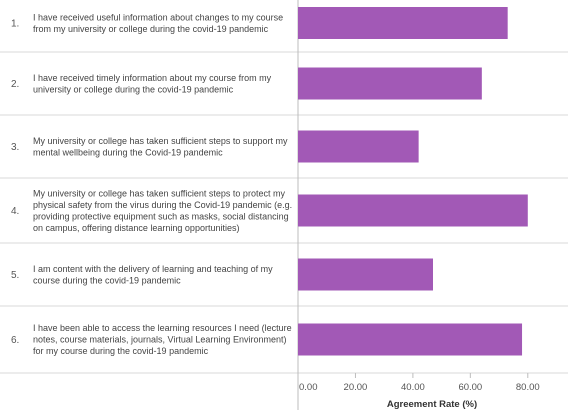  Describe the element at coordinates (15, 24) in the screenshot. I see `row-number: 1.` at that location.